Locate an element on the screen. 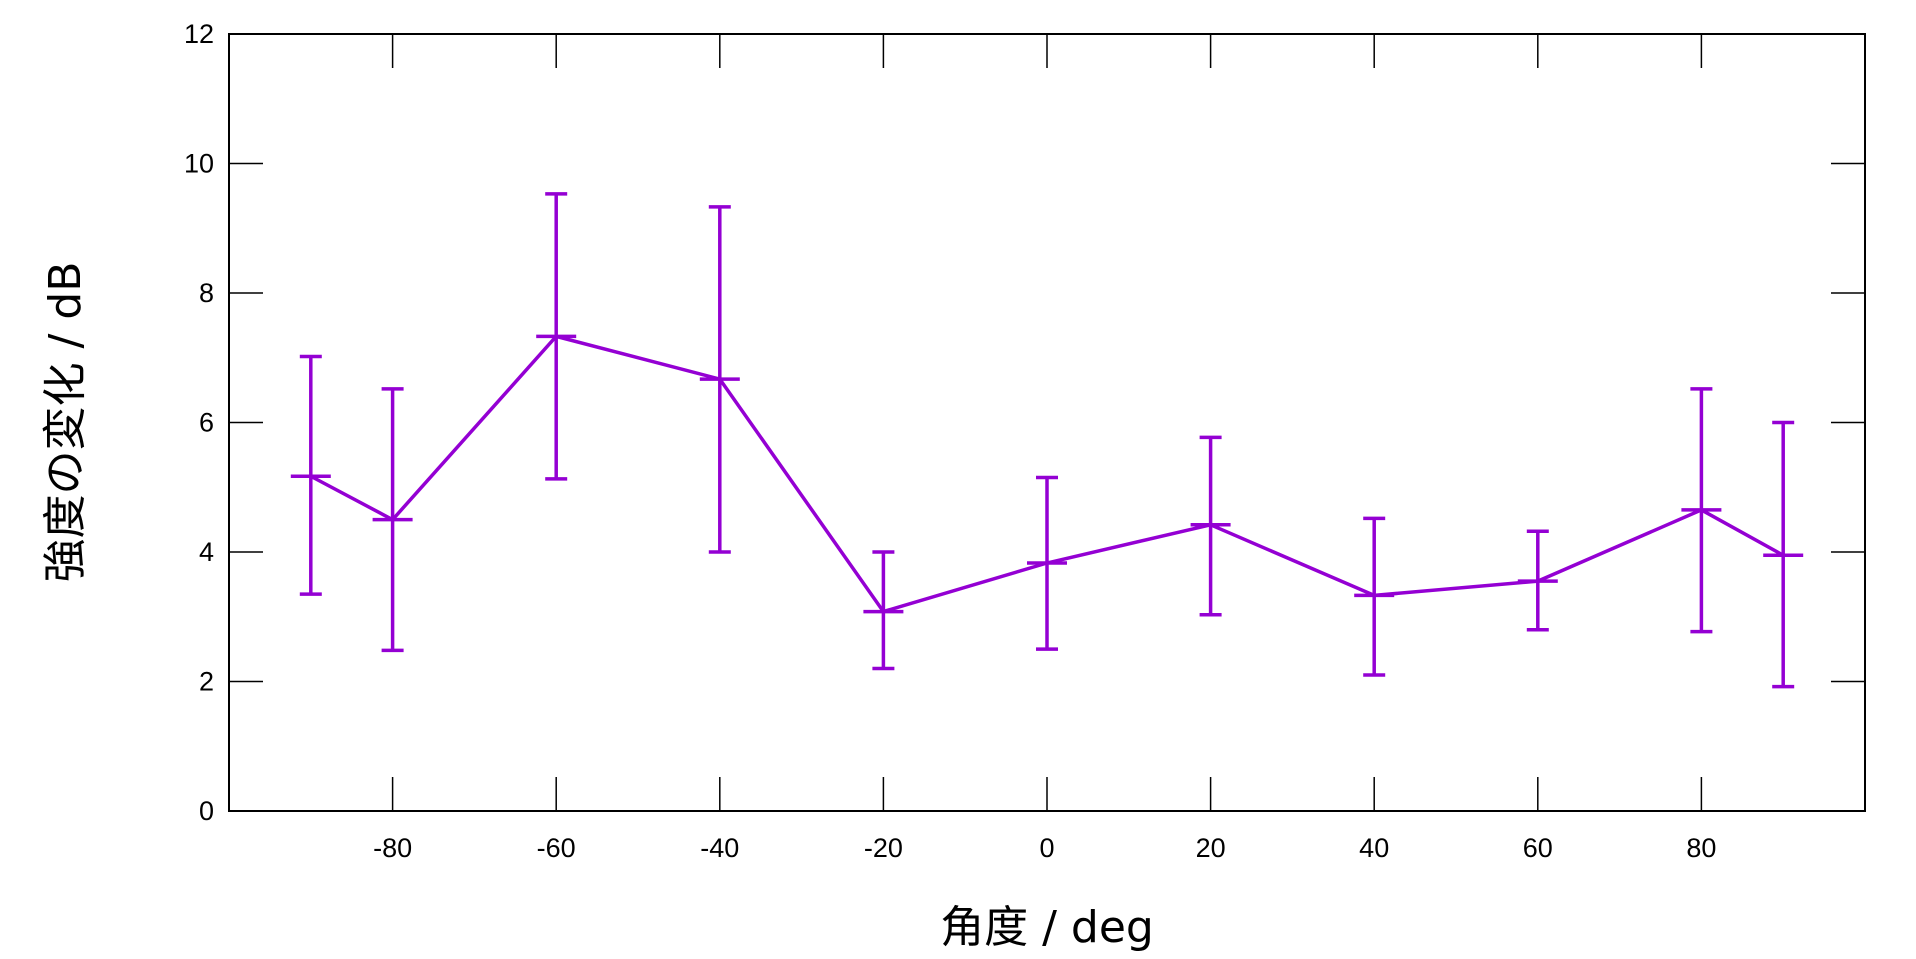 Image resolution: width=1916 pixels, height=959 pixels. y-tick-label: 4 is located at coordinates (206, 552).